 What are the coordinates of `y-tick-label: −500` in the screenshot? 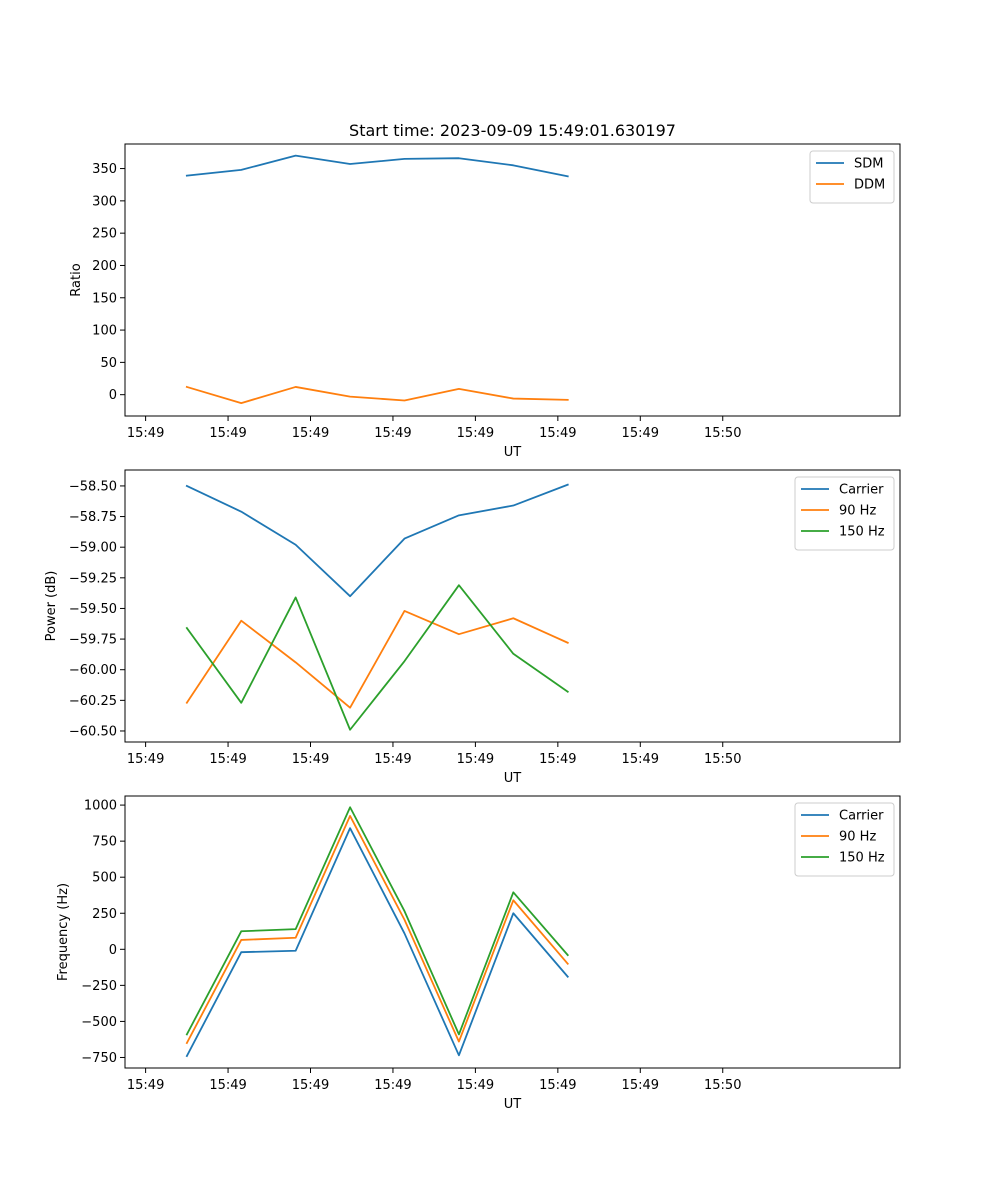 It's located at (99, 1022).